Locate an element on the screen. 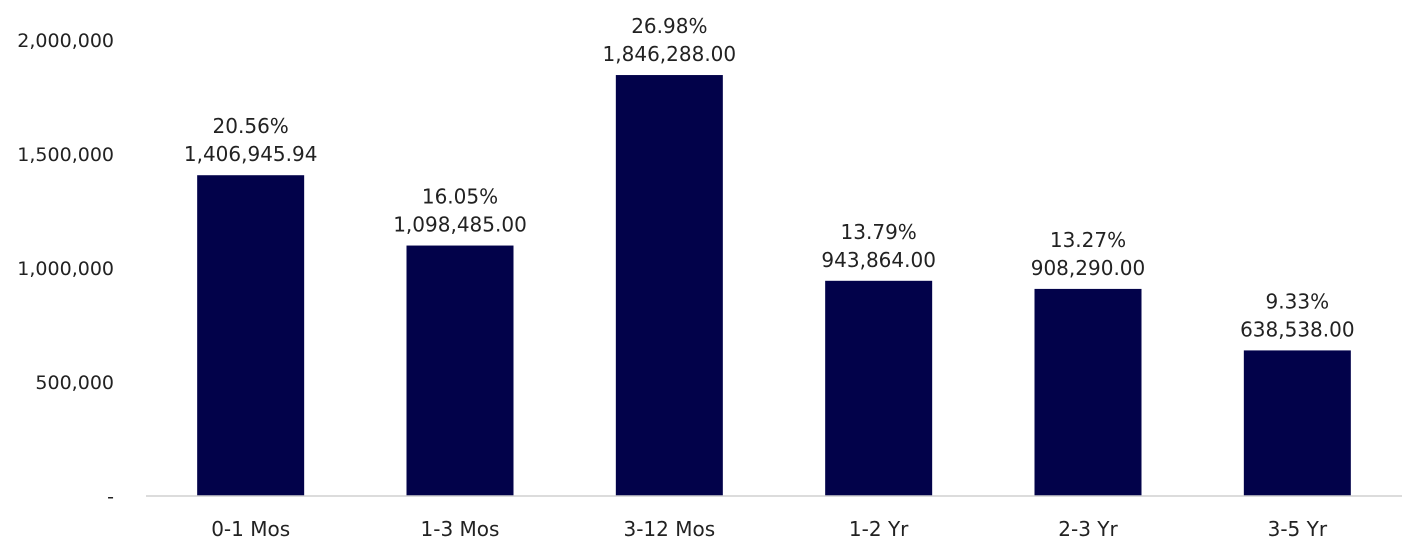  bar-percent-label: 13.79% is located at coordinates (879, 232).